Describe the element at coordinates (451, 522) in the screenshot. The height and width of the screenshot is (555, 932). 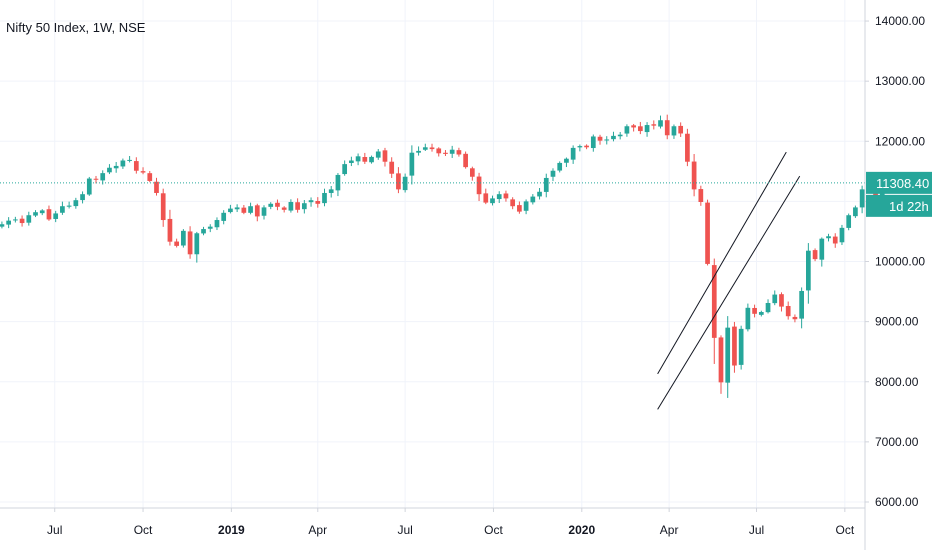
I see `time-axis: Jul Oct 2019 Apr Jul Oct 2020 Apr Jul Oct` at that location.